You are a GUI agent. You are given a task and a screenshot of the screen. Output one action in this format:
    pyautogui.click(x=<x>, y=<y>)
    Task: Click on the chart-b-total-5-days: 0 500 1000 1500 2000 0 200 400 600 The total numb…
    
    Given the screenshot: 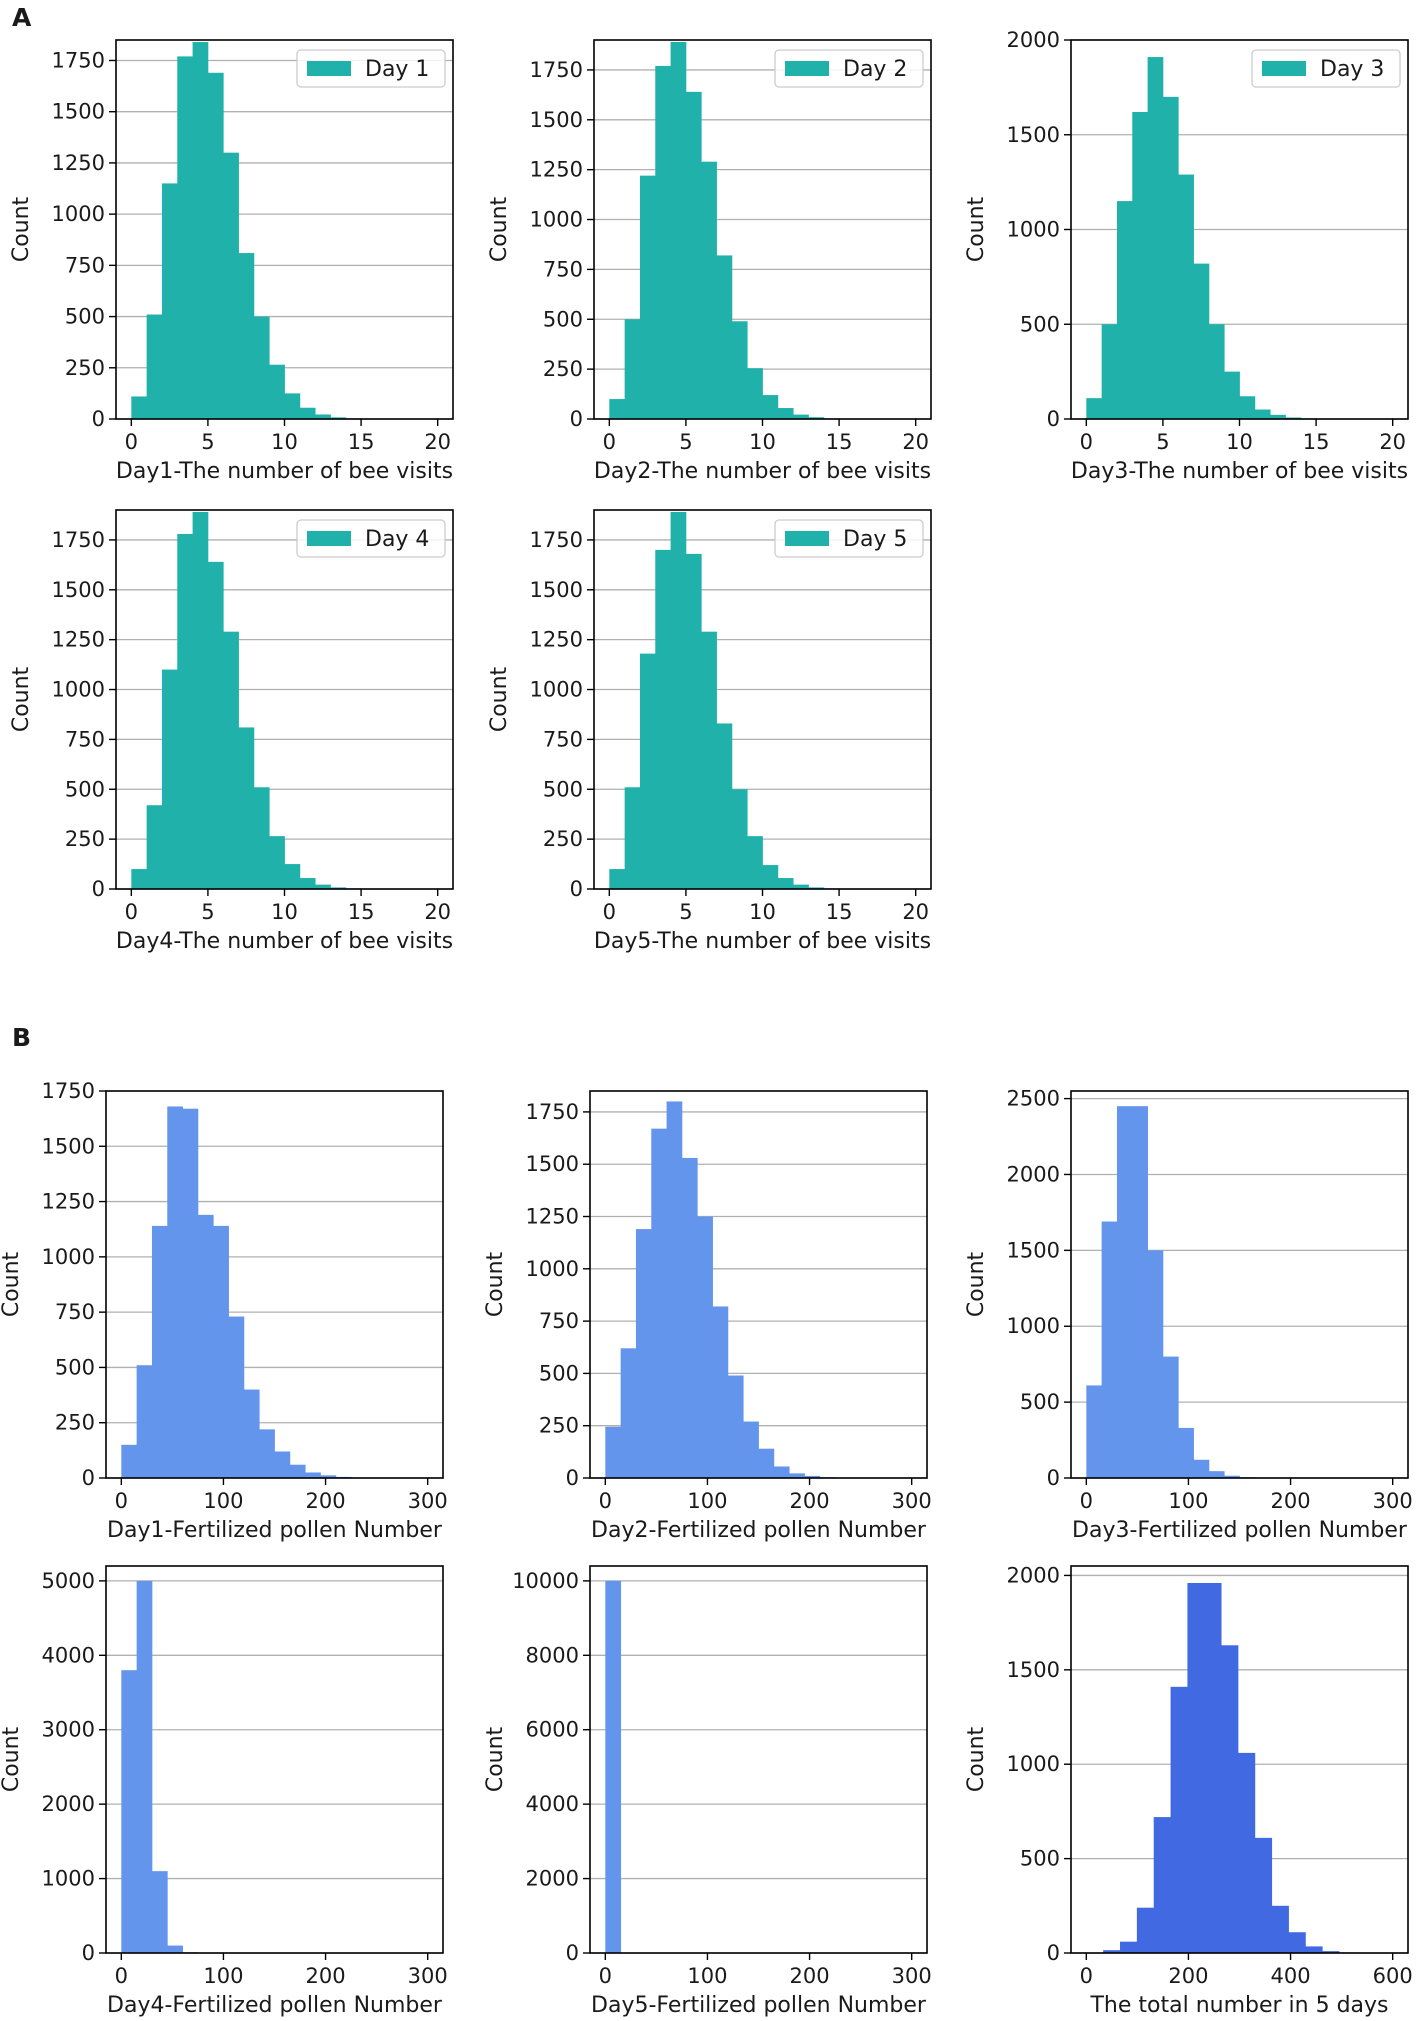 What is the action you would take?
    pyautogui.click(x=1188, y=1790)
    